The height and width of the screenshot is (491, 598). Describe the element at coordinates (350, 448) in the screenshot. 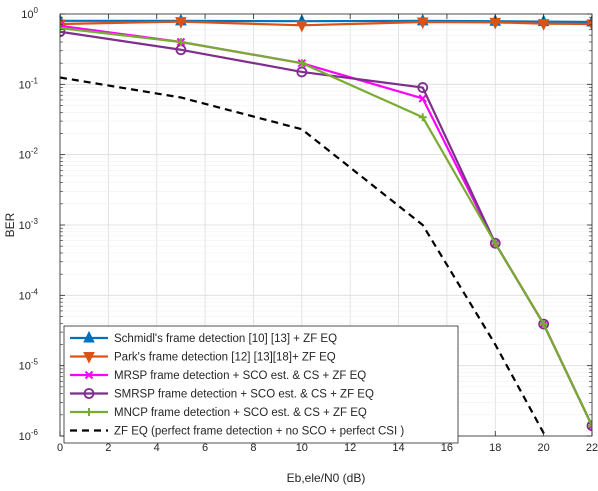

I see `x-tick-label: 12` at that location.